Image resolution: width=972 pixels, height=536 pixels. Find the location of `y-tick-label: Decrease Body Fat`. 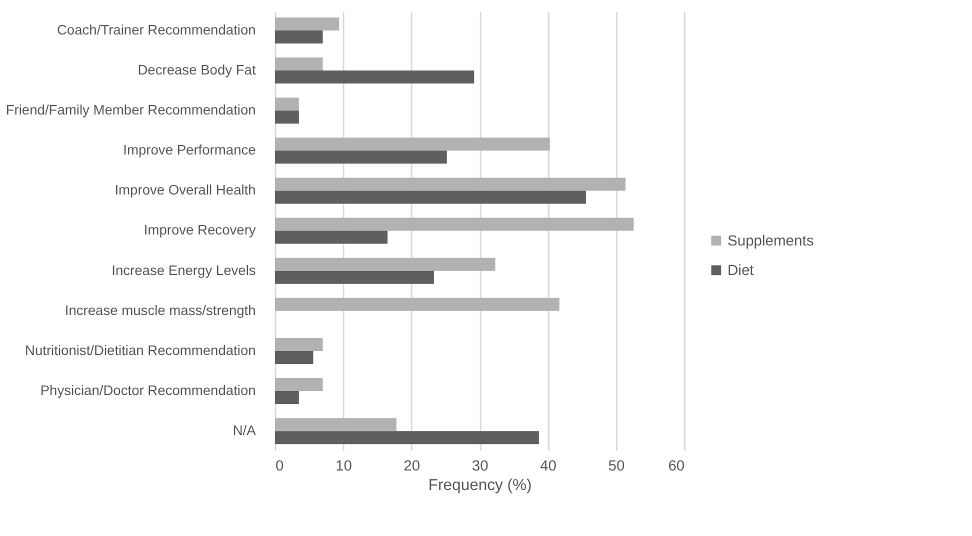

y-tick-label: Decrease Body Fat is located at coordinates (197, 70).